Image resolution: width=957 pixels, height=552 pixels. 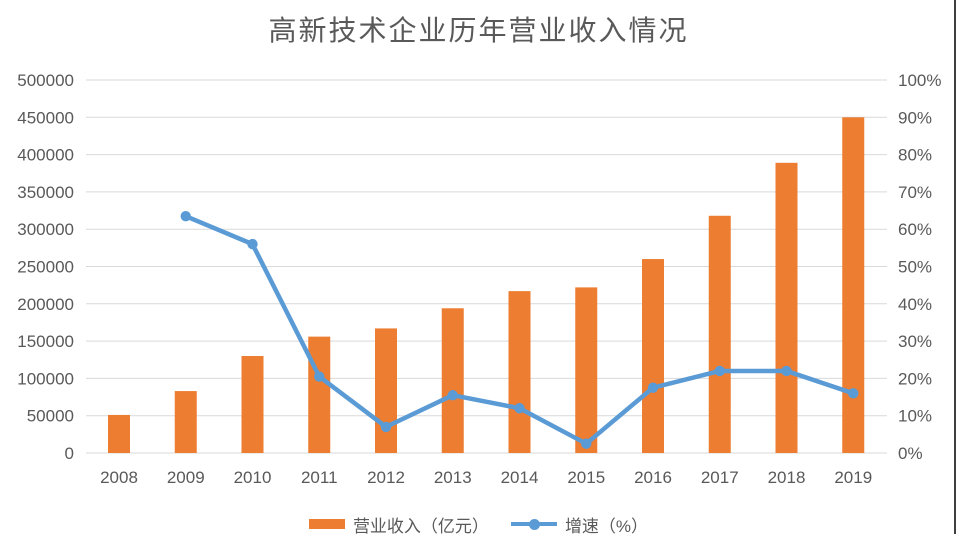 What do you see at coordinates (586, 443) in the screenshot?
I see `growth-marker-2015` at bounding box center [586, 443].